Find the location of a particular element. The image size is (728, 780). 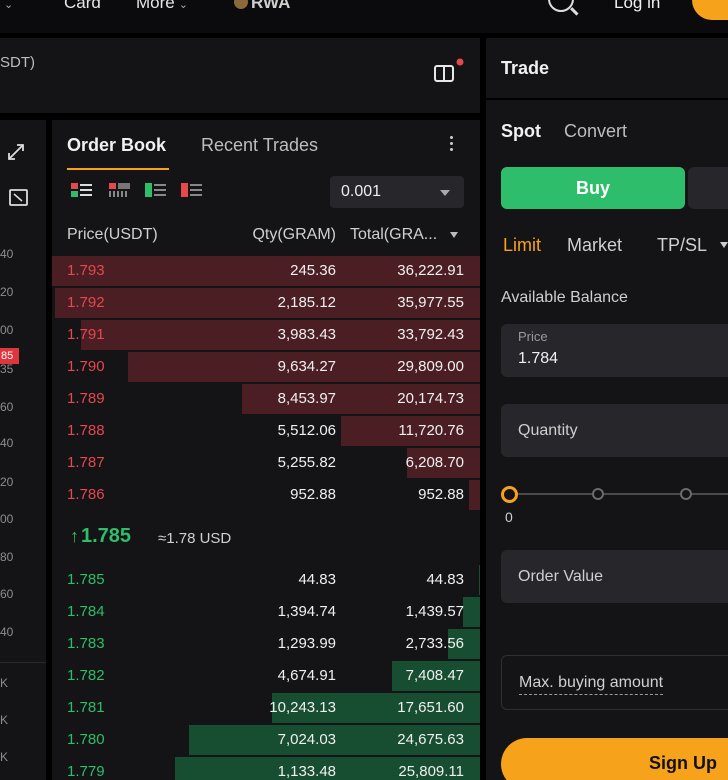

top-nav: ⌄ Card More ⌄ RWA Log in is located at coordinates (364, 16).